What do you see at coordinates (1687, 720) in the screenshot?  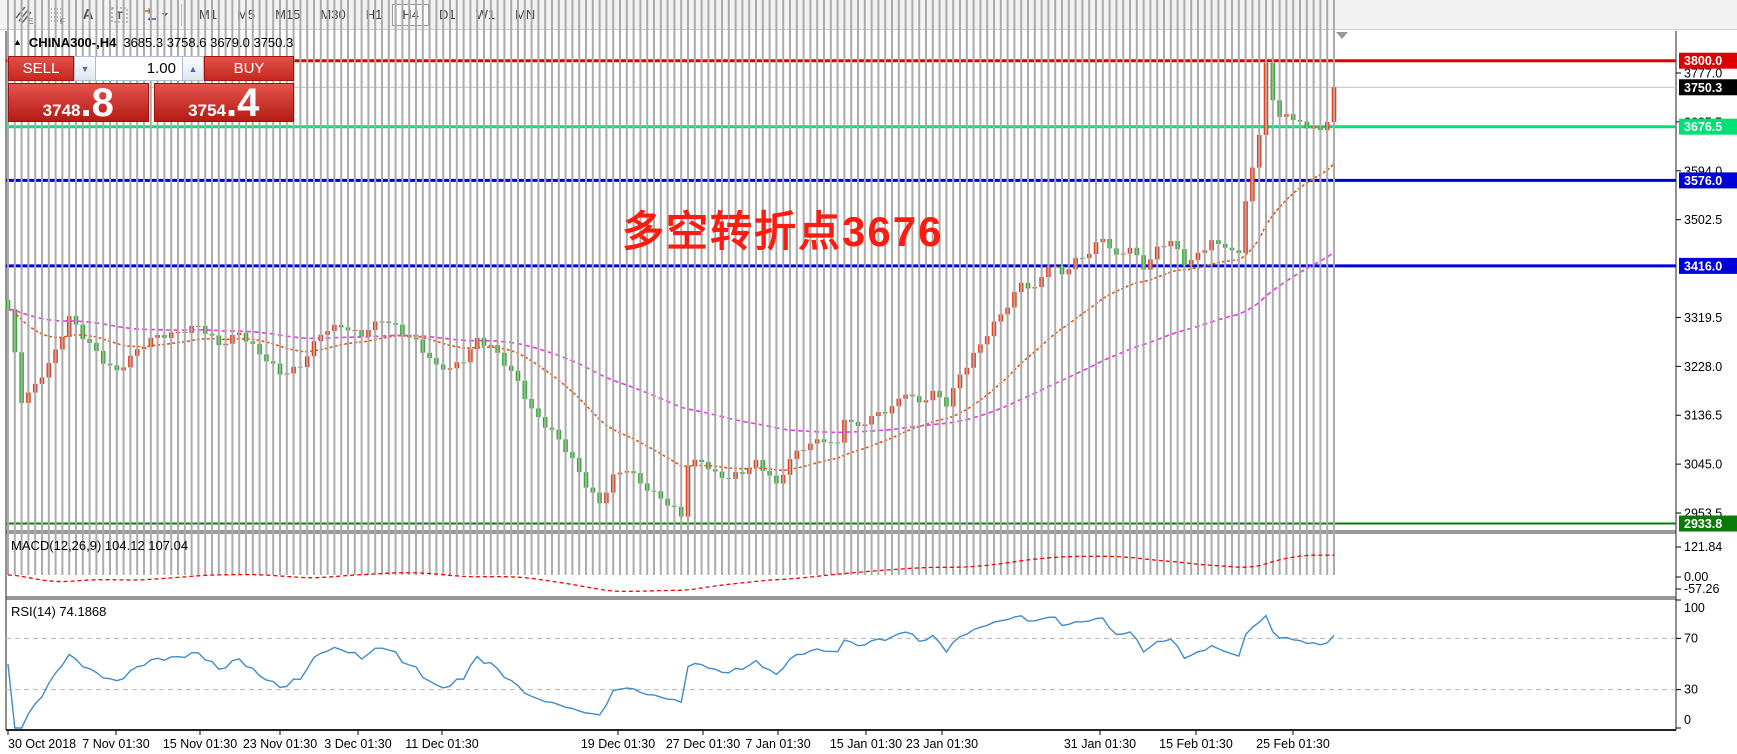 I see `rsi-axis-label: 0` at bounding box center [1687, 720].